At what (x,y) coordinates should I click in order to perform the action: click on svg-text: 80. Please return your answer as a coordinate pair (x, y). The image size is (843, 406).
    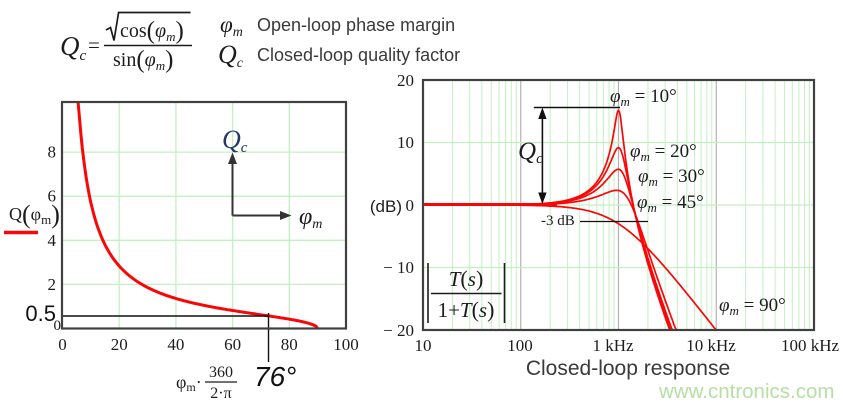
    Looking at the image, I should click on (289, 344).